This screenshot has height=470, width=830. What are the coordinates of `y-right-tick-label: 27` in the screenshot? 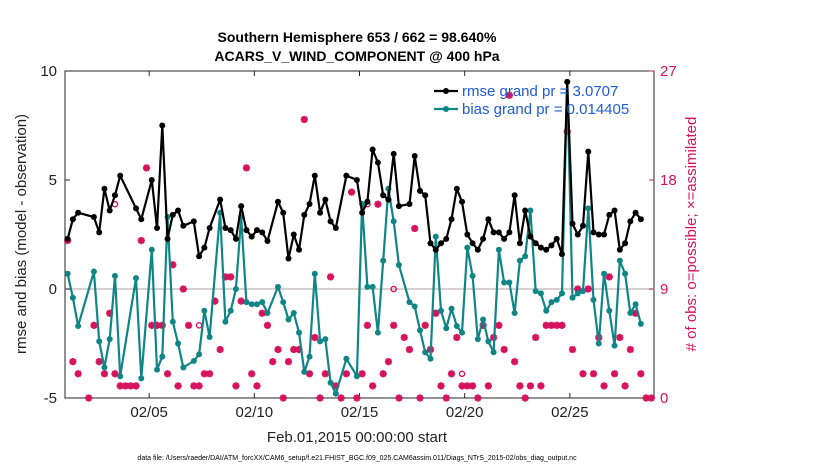 It's located at (668, 71).